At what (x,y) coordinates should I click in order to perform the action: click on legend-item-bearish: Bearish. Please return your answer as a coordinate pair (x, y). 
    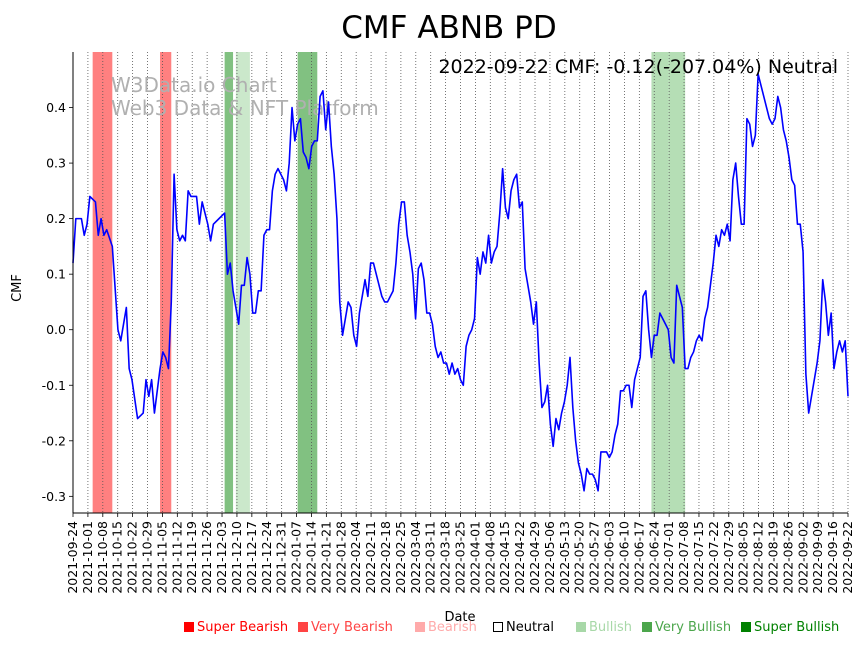
    Looking at the image, I should click on (446, 627).